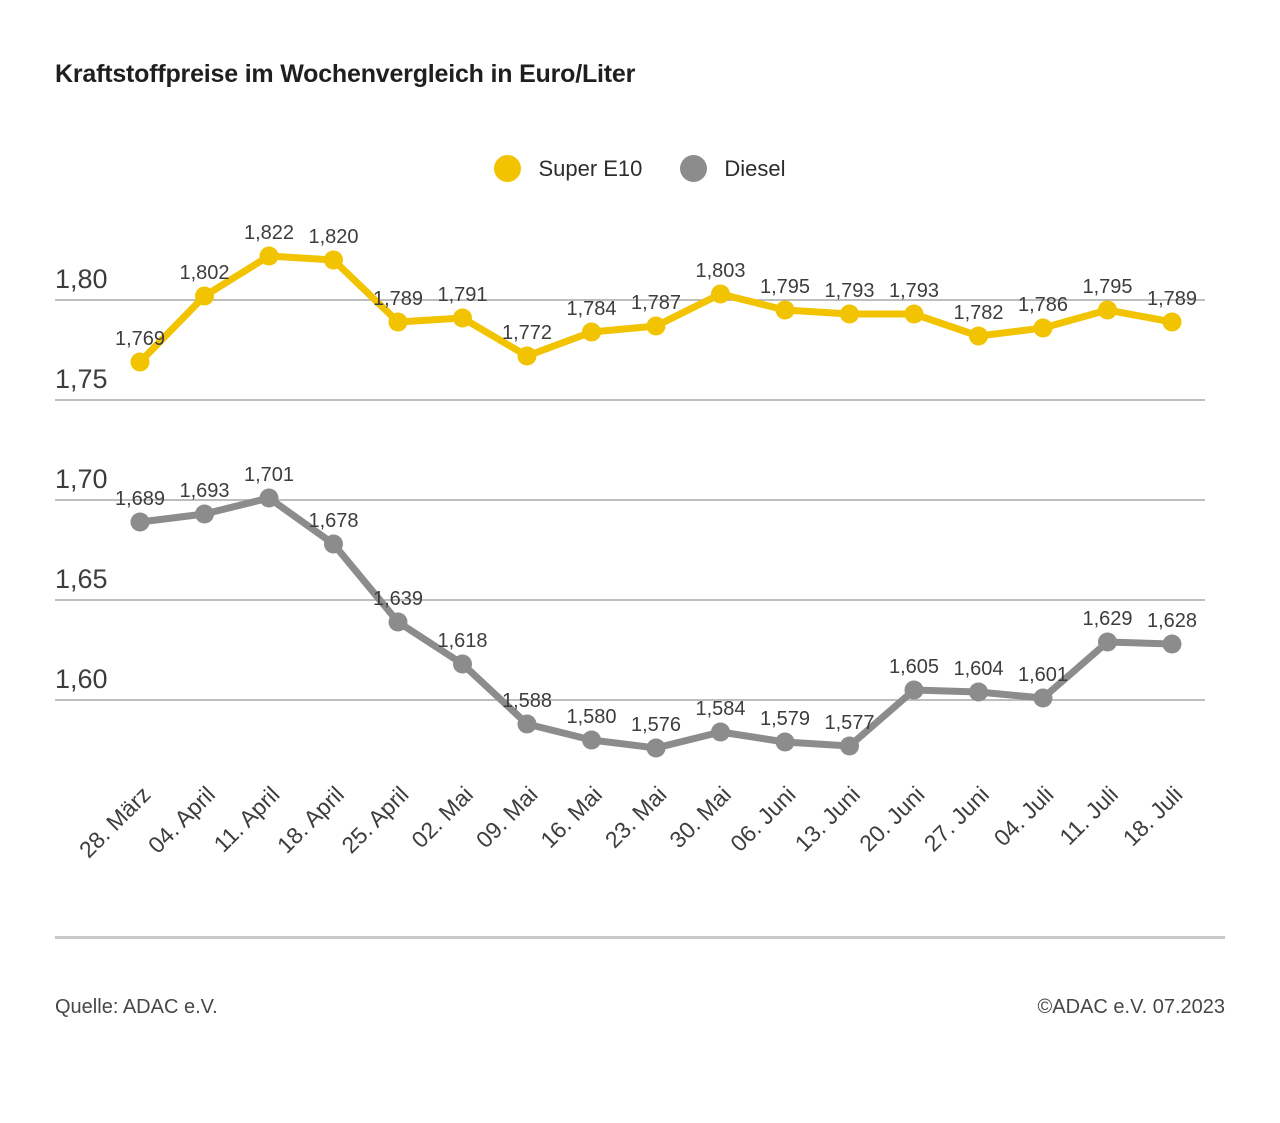 This screenshot has height=1123, width=1280. What do you see at coordinates (720, 271) in the screenshot?
I see `data-point-label: 1,803` at bounding box center [720, 271].